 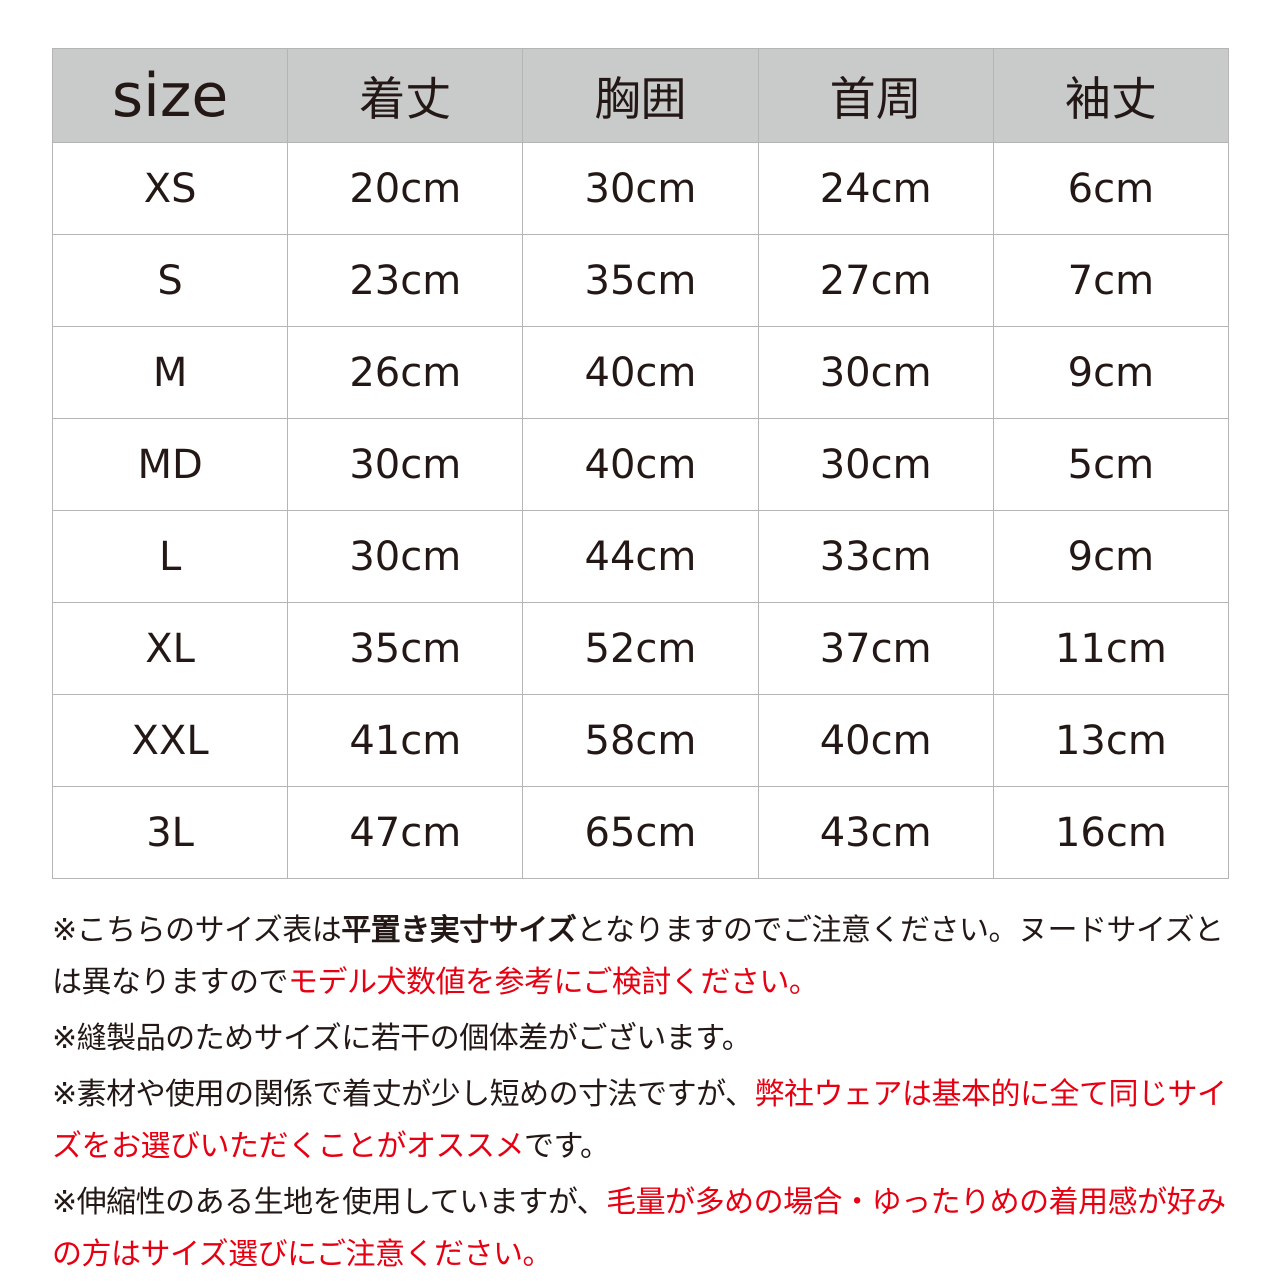 I want to click on size-cell: XS, so click(x=170, y=188).